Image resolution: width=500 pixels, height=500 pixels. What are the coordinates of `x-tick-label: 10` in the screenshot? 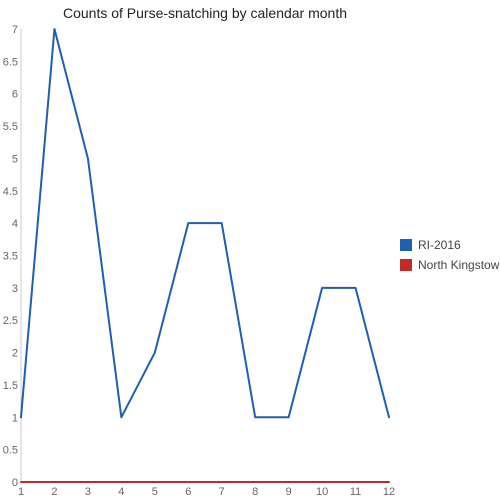 It's located at (322, 492).